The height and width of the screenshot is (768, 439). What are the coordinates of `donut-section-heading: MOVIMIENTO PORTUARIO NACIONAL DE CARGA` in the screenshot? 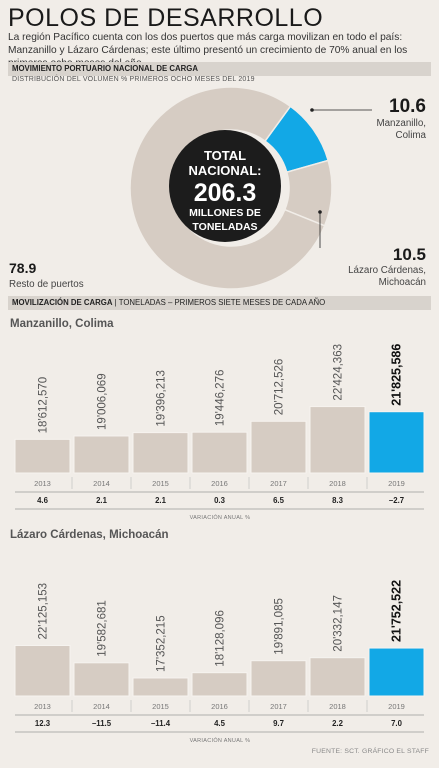 It's located at (219, 69).